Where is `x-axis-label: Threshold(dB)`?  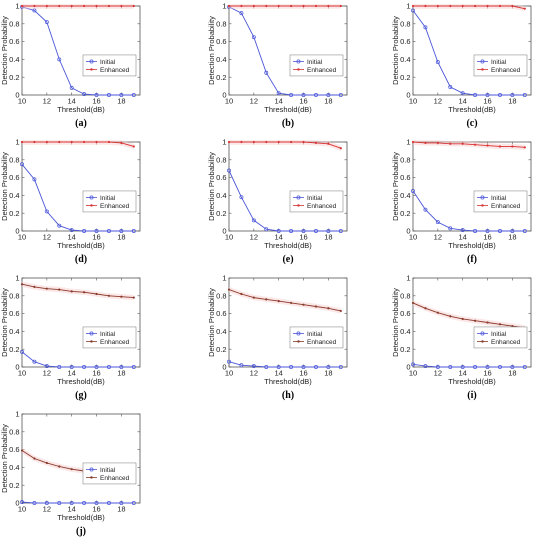
x-axis-label: Threshold(dB) is located at coordinates (288, 109).